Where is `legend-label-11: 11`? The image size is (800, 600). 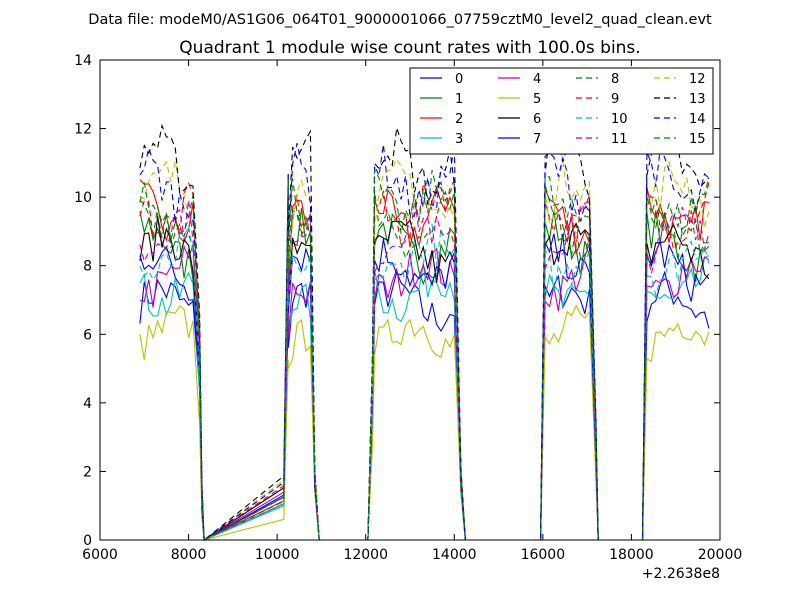
legend-label-11: 11 is located at coordinates (619, 139).